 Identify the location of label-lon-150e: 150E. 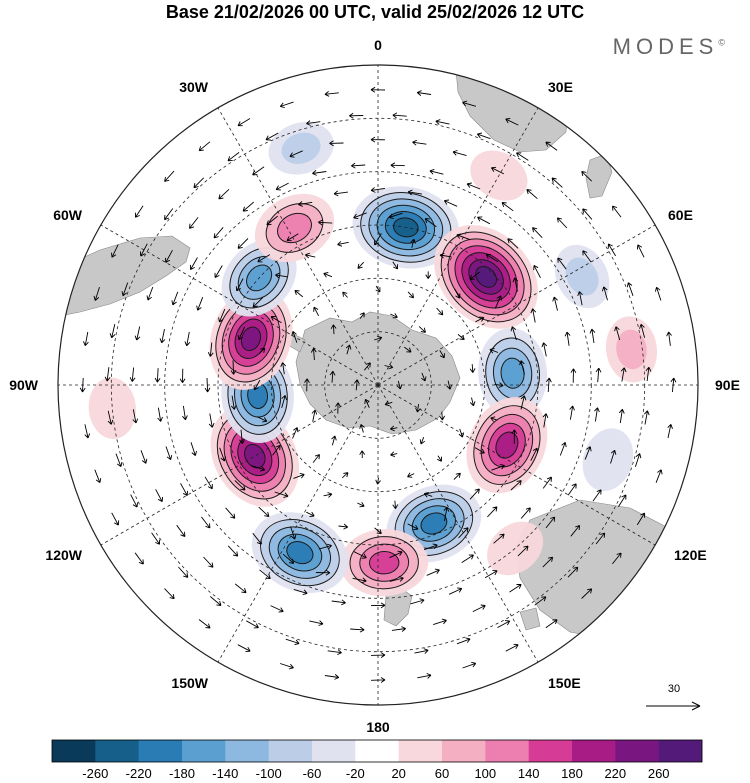
(564, 683).